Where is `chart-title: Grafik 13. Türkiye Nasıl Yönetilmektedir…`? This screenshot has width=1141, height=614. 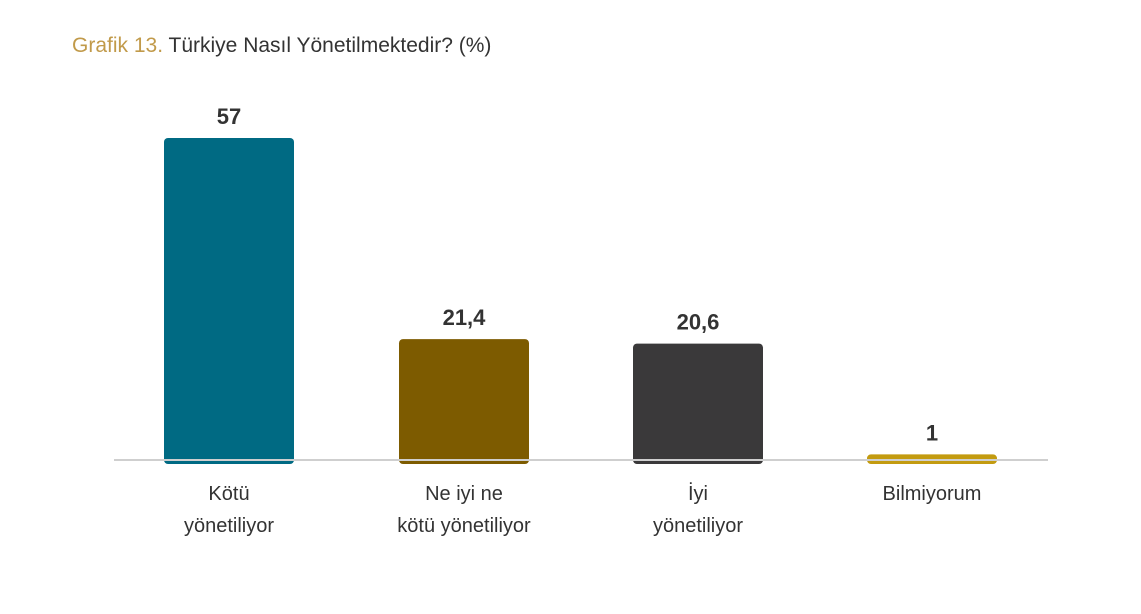 chart-title: Grafik 13. Türkiye Nasıl Yönetilmektedir… is located at coordinates (281, 46).